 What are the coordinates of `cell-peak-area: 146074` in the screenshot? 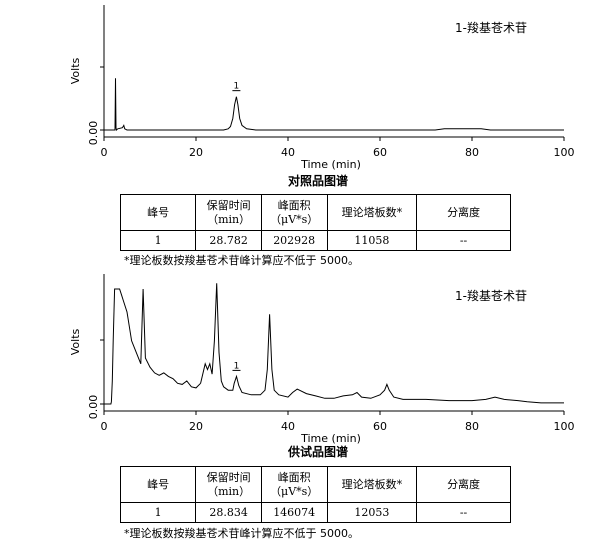 It's located at (294, 512).